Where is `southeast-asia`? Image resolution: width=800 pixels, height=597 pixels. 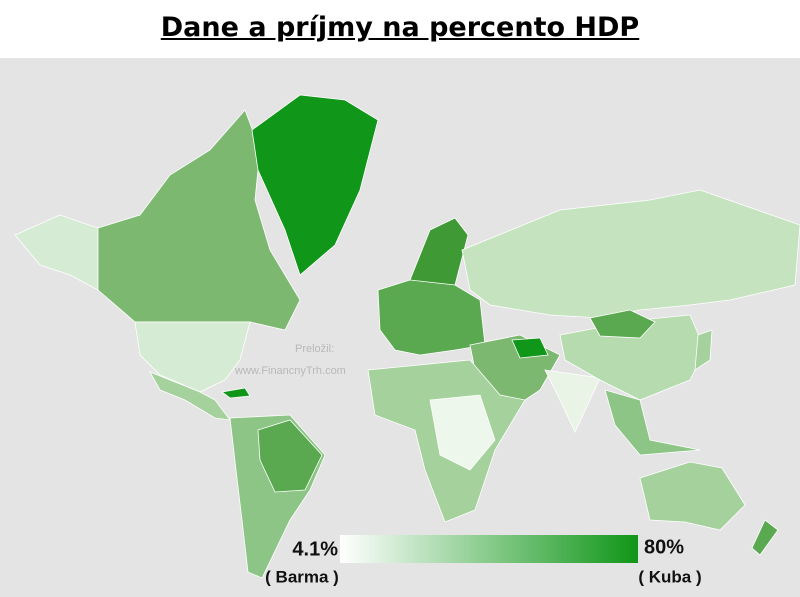
southeast-asia is located at coordinates (652, 422).